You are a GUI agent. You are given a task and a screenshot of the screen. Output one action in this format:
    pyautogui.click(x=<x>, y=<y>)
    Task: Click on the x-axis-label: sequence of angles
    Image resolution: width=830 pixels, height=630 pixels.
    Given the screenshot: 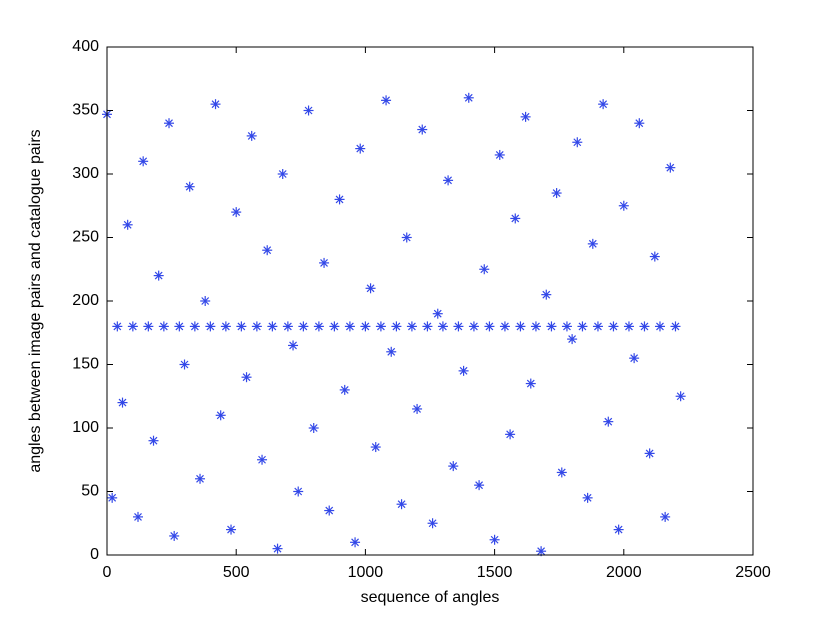 What is the action you would take?
    pyautogui.click(x=430, y=597)
    